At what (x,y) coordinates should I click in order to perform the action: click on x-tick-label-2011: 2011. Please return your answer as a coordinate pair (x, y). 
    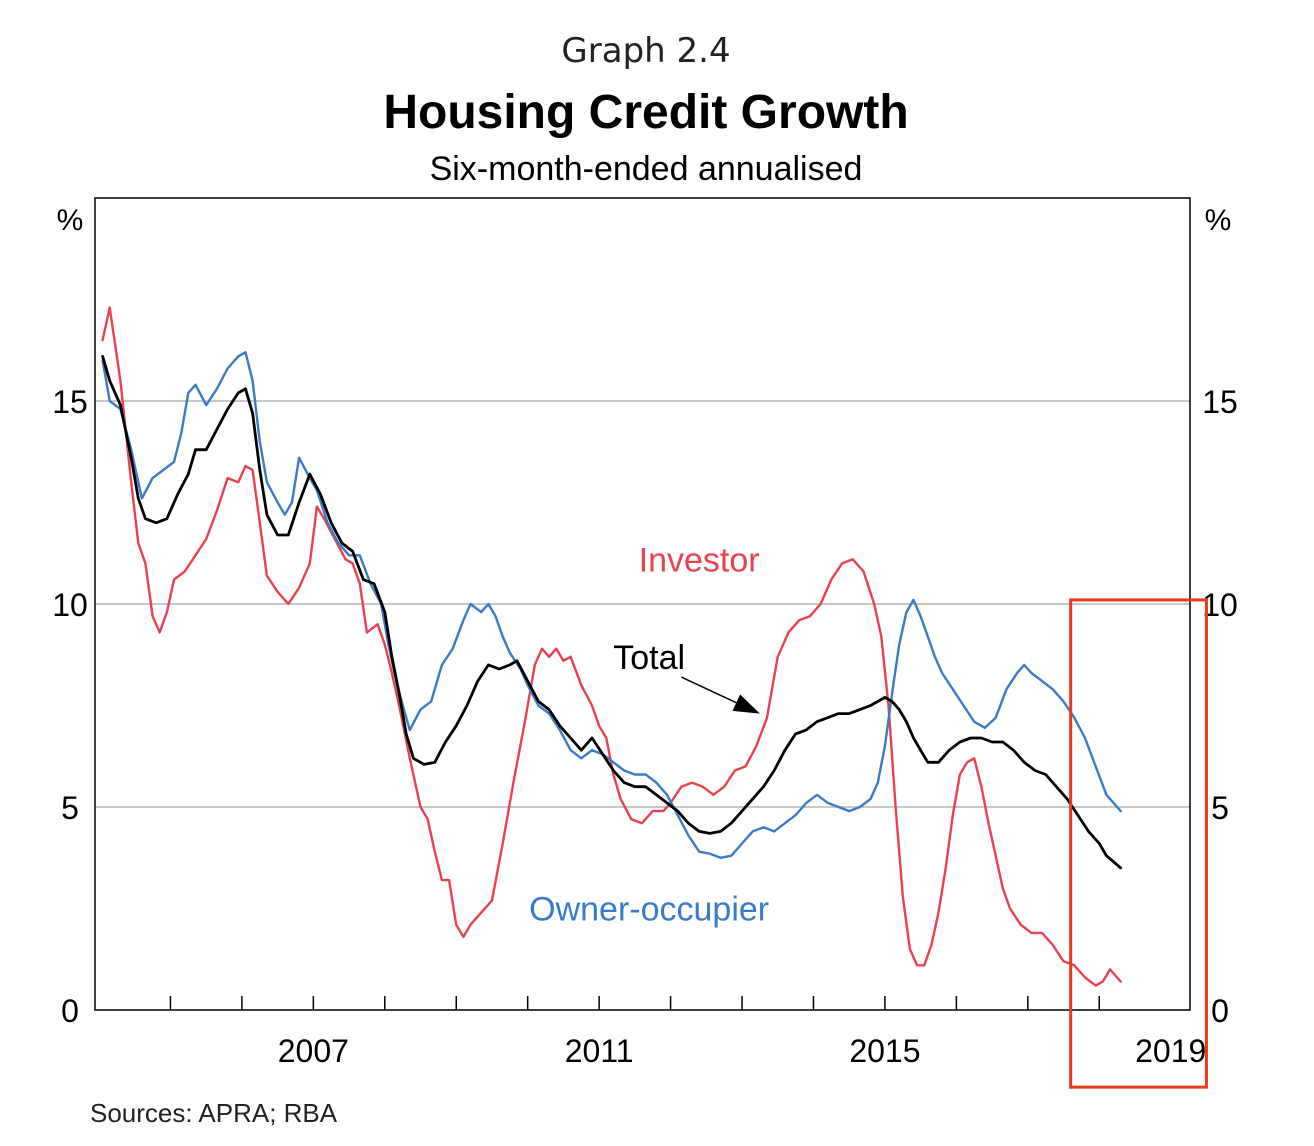
    Looking at the image, I should click on (599, 1051).